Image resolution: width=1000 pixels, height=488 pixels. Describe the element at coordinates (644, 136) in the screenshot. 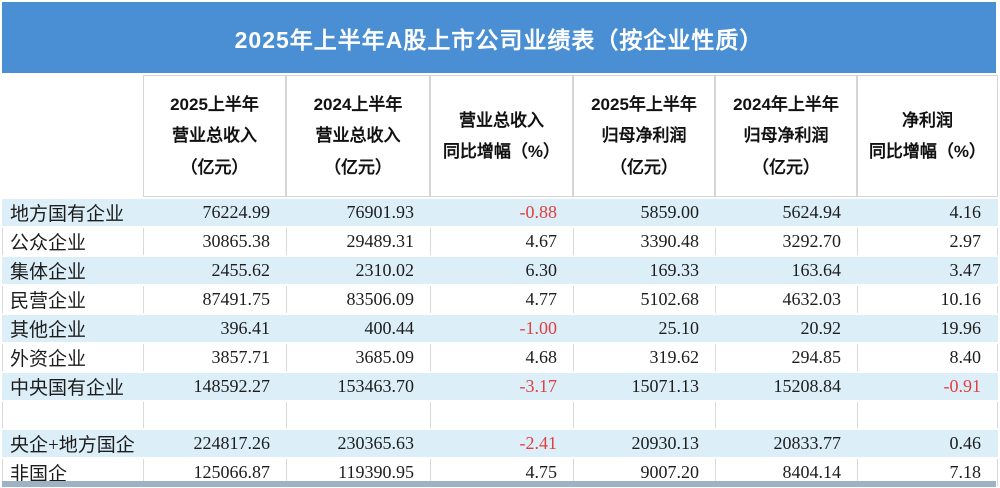

I see `column-header: 2025年上半年 归母净利润 （亿元）` at that location.